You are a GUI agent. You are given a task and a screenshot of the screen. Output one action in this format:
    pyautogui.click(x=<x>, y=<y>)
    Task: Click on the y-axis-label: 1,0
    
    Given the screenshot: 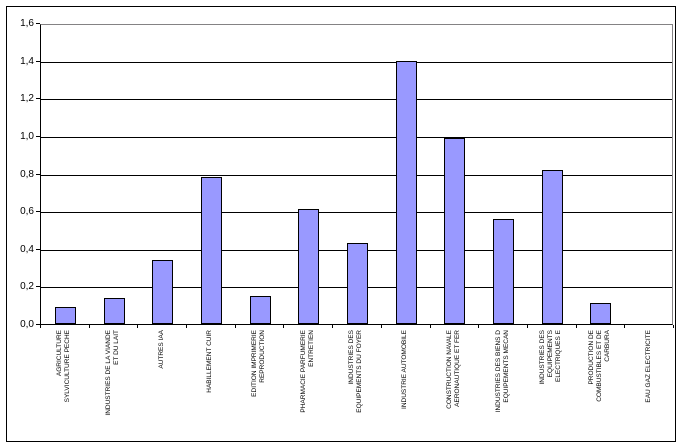 What is the action you would take?
    pyautogui.click(x=27, y=136)
    